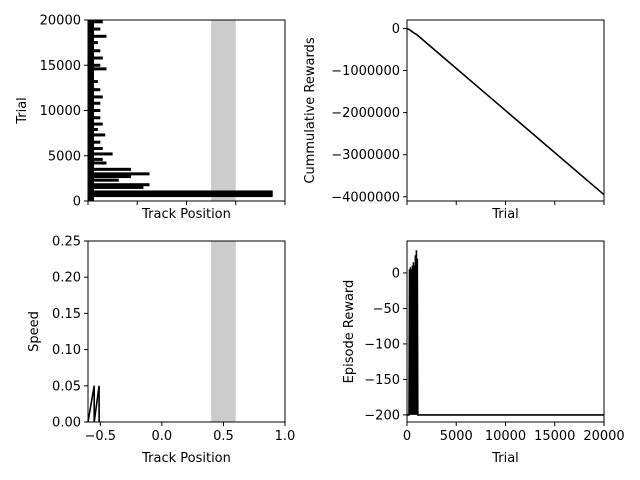 The image size is (640, 480). I want to click on y-tick-label: −150, so click(382, 380).